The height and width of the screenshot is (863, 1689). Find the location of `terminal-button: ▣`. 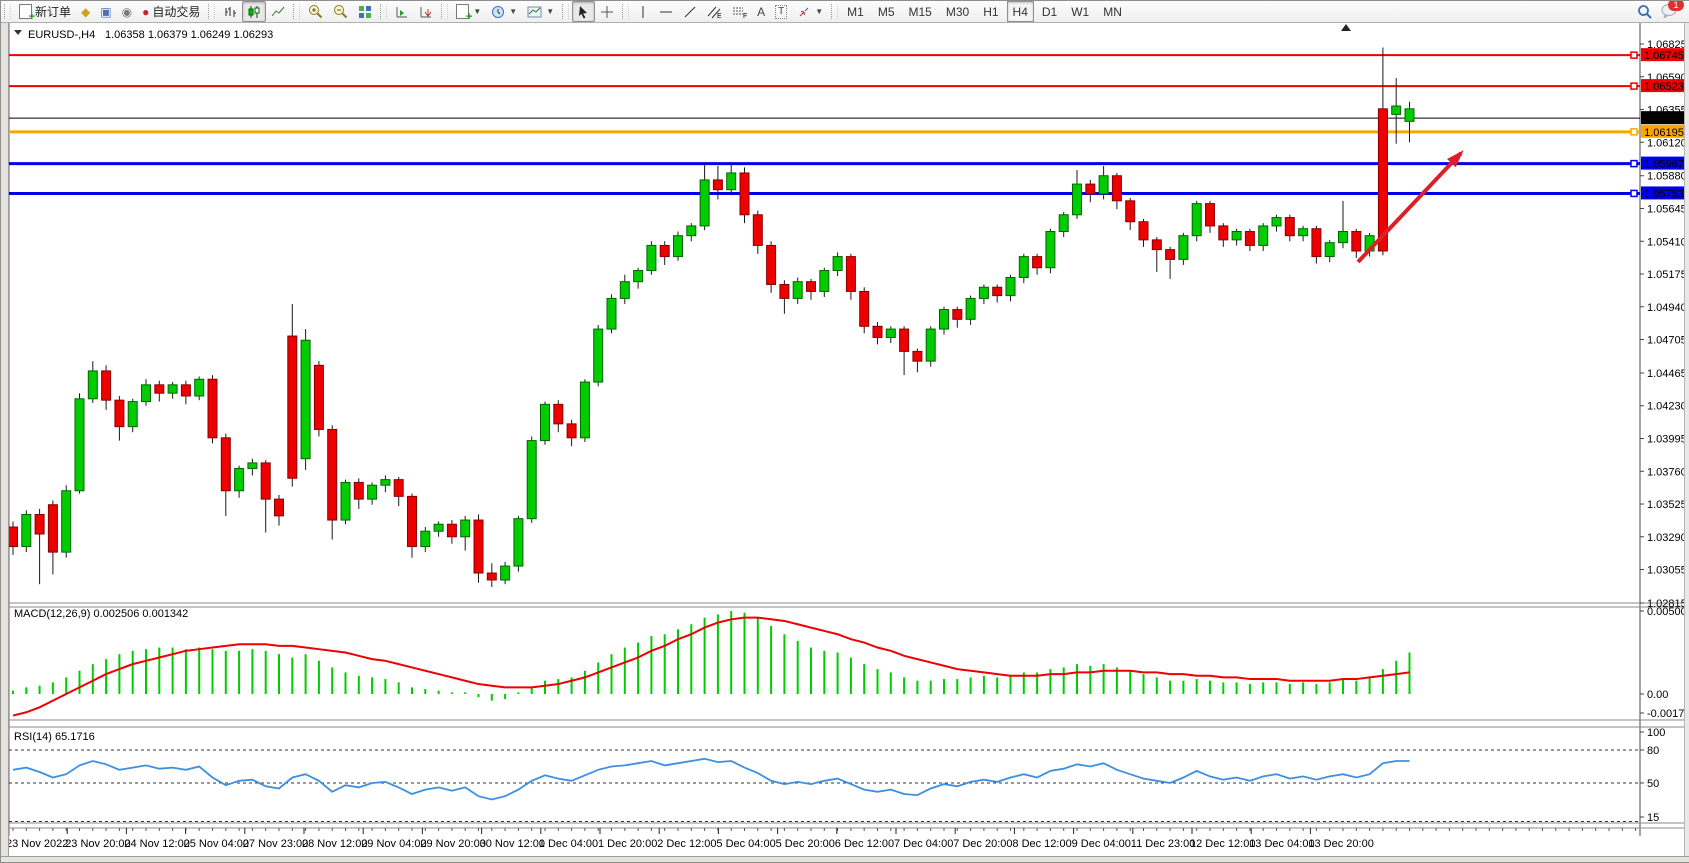

terminal-button: ▣ is located at coordinates (105, 11).